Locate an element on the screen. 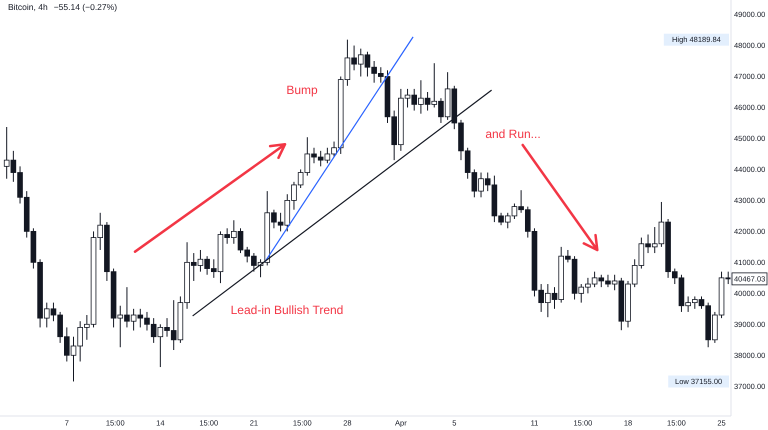  annotation: Bump is located at coordinates (302, 90).